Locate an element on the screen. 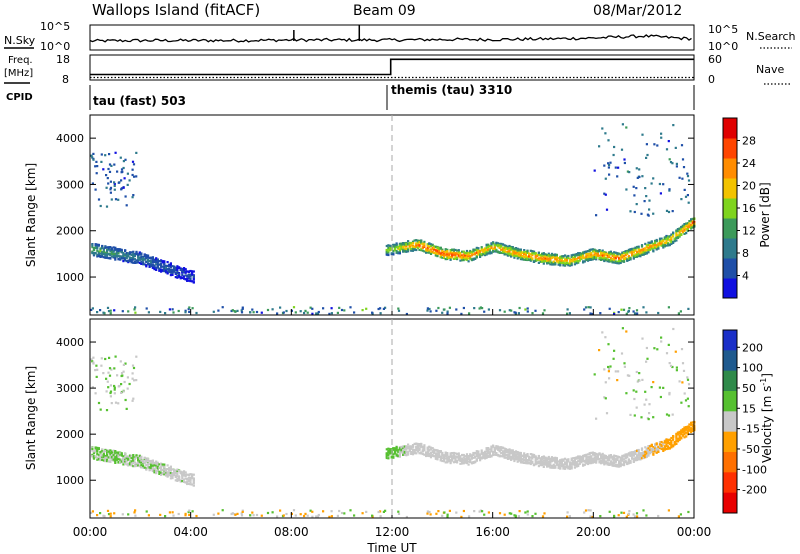  velocity-cell-1901 is located at coordinates (671, 438).